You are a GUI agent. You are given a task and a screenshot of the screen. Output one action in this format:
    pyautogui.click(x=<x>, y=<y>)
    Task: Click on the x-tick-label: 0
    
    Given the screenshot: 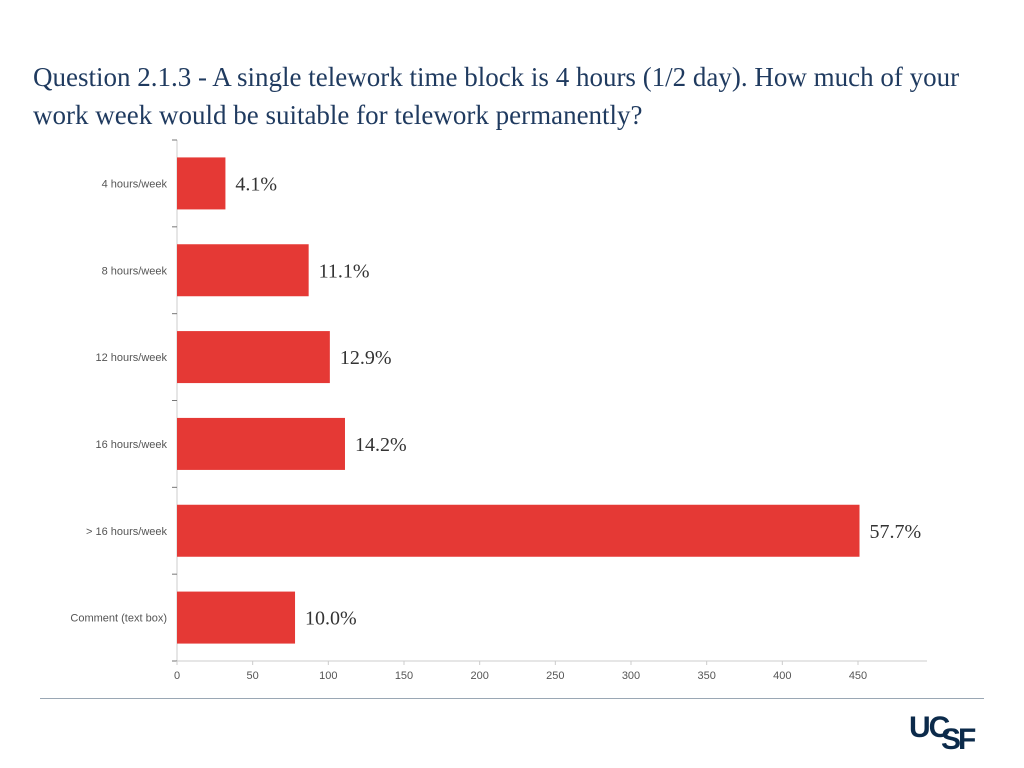 What is the action you would take?
    pyautogui.click(x=177, y=676)
    